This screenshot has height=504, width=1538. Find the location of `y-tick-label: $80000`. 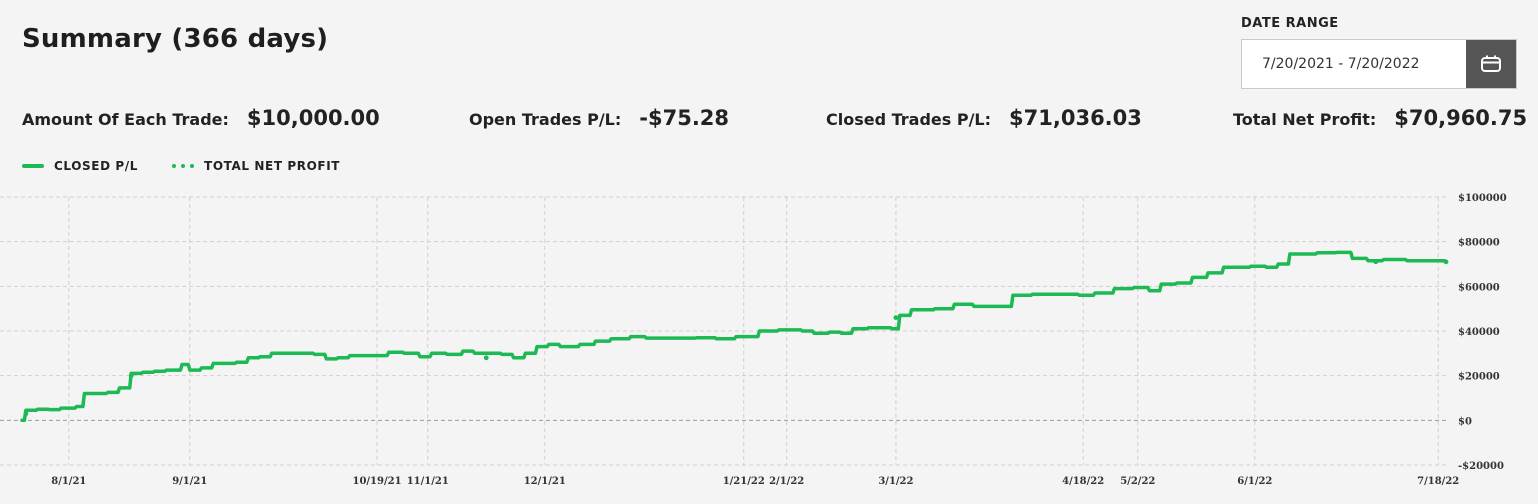

y-tick-label: $80000 is located at coordinates (1479, 243).